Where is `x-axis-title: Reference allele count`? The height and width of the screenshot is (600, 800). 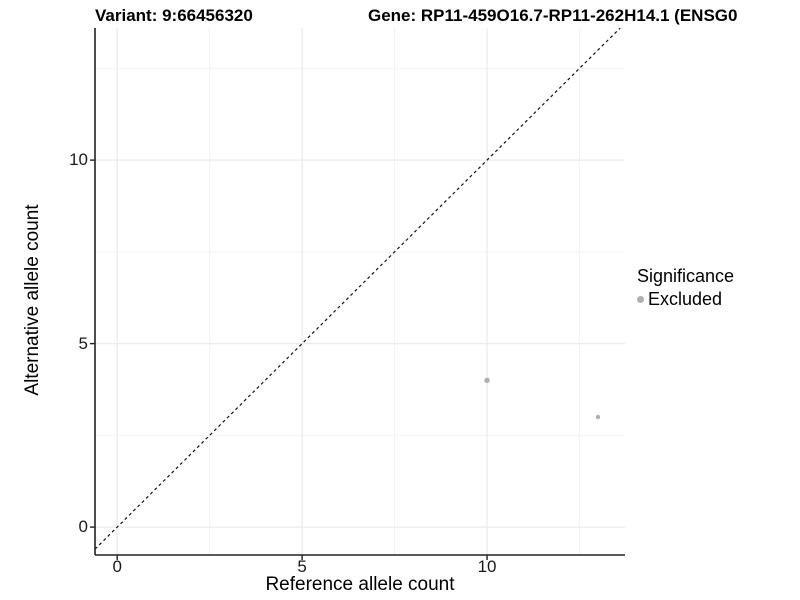
x-axis-title: Reference allele count is located at coordinates (360, 584).